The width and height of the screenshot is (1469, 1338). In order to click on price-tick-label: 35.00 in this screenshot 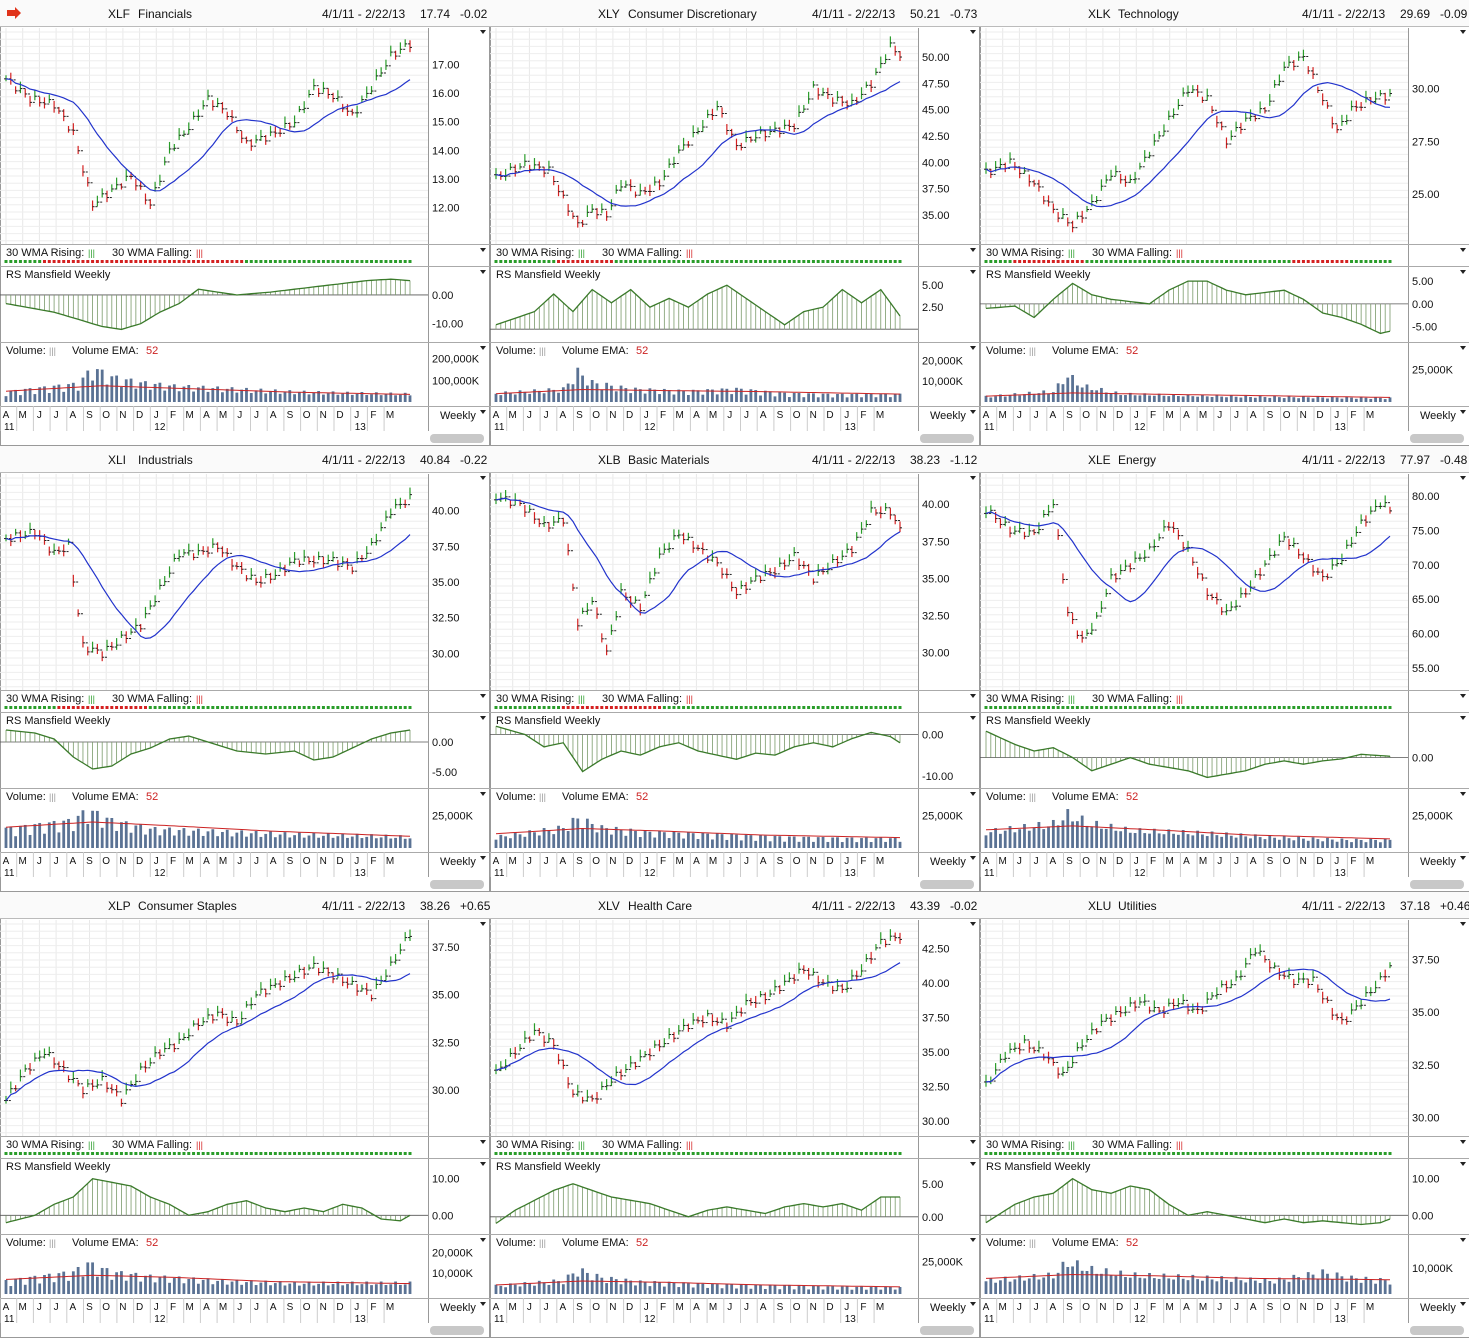, I will do `click(936, 579)`.